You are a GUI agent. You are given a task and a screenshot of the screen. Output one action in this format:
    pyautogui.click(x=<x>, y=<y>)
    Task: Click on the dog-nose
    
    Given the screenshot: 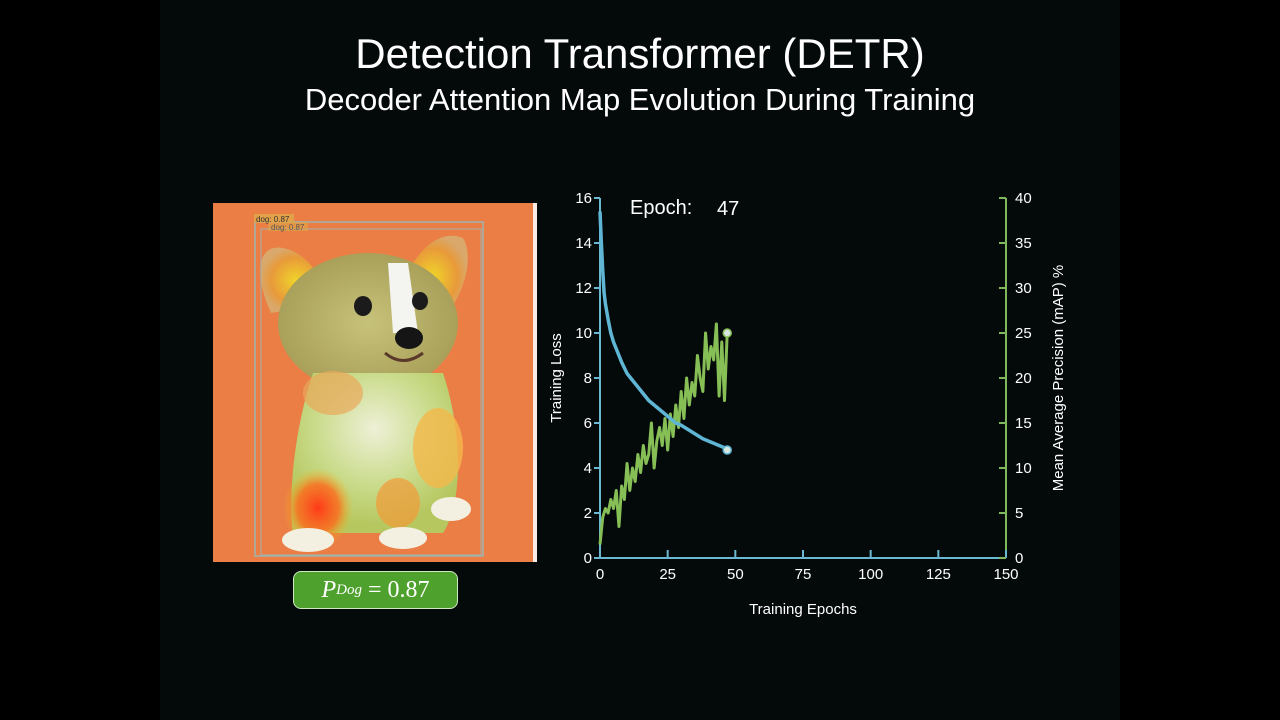 What is the action you would take?
    pyautogui.click(x=409, y=338)
    